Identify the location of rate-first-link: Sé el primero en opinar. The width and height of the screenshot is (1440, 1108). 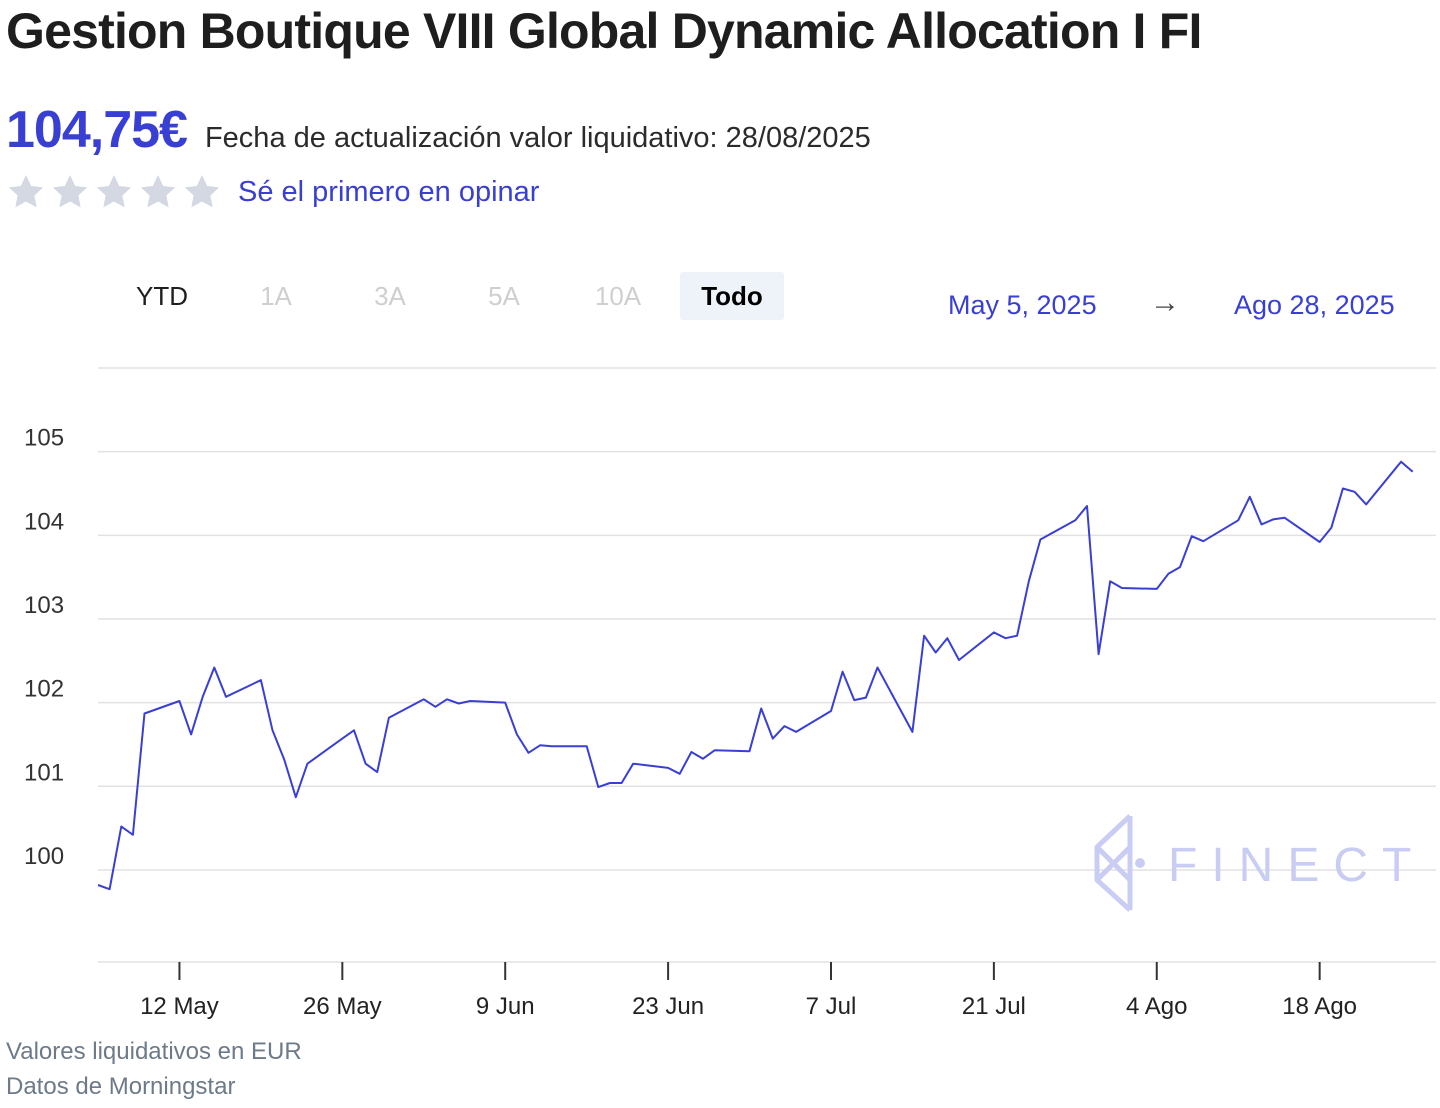
(389, 191).